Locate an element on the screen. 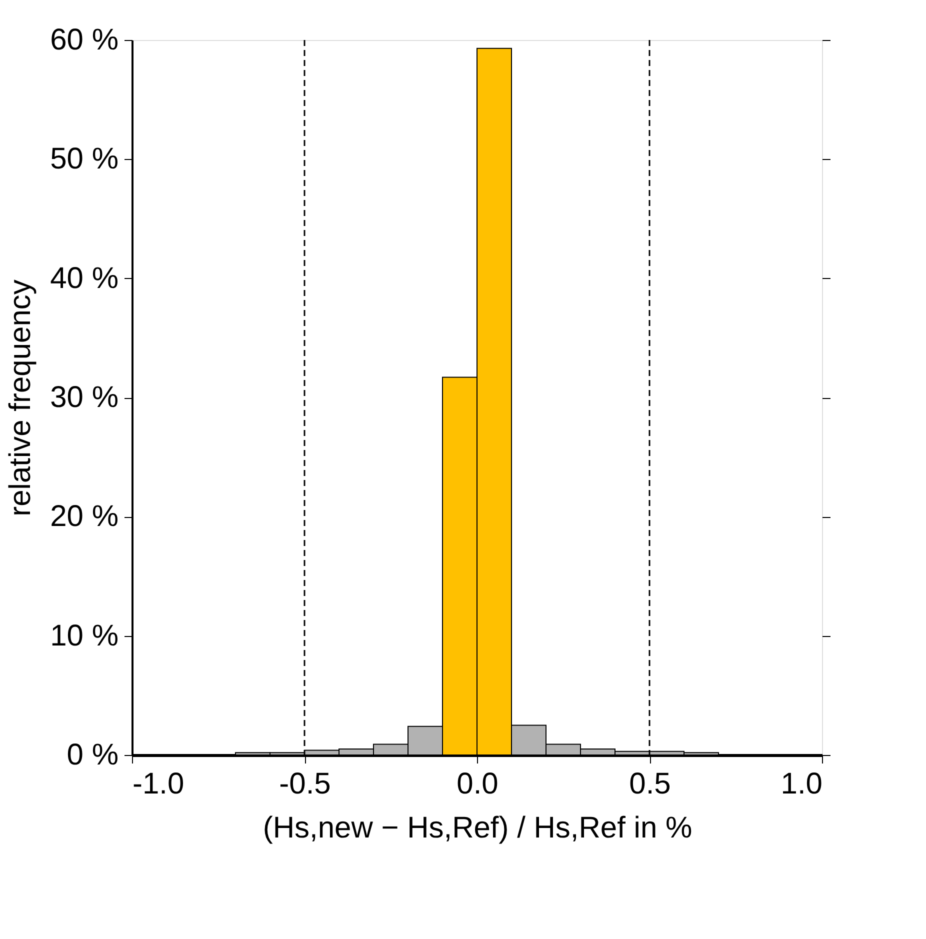 The image size is (926, 939). y-axis-title: relative frequency is located at coordinates (21, 398).